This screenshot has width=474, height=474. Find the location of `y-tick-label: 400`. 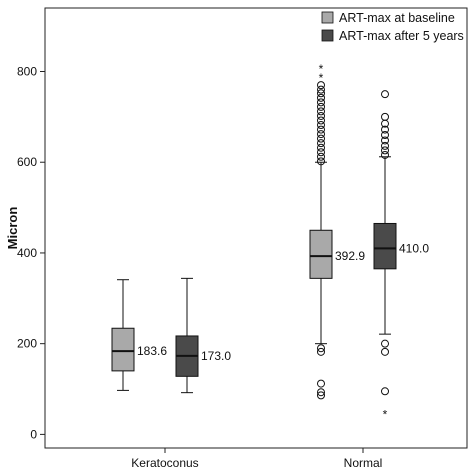

y-tick-label: 400 is located at coordinates (27, 253).